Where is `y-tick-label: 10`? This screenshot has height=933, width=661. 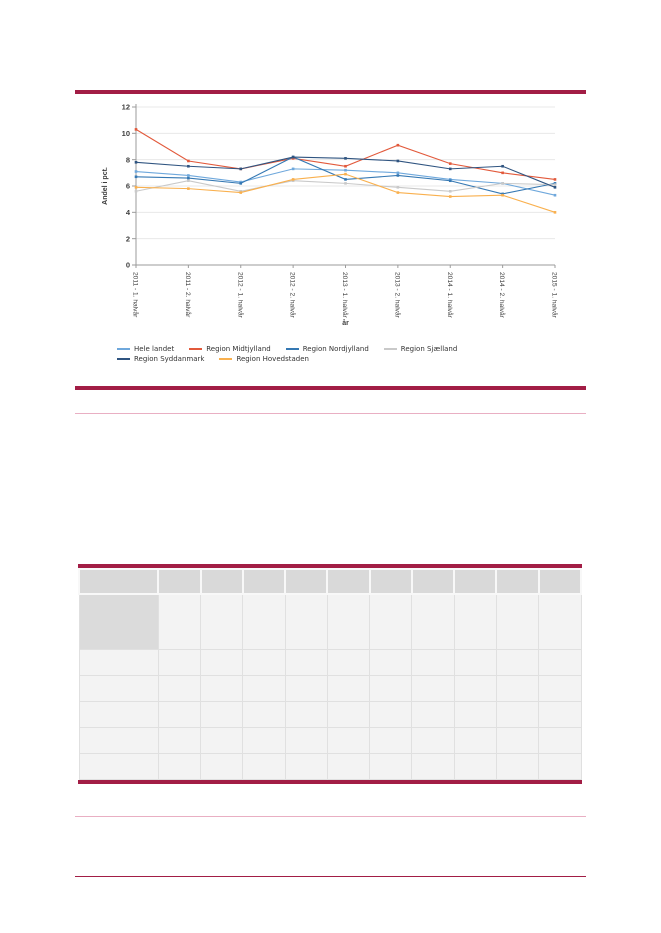
y-tick-label: 10 is located at coordinates (126, 133).